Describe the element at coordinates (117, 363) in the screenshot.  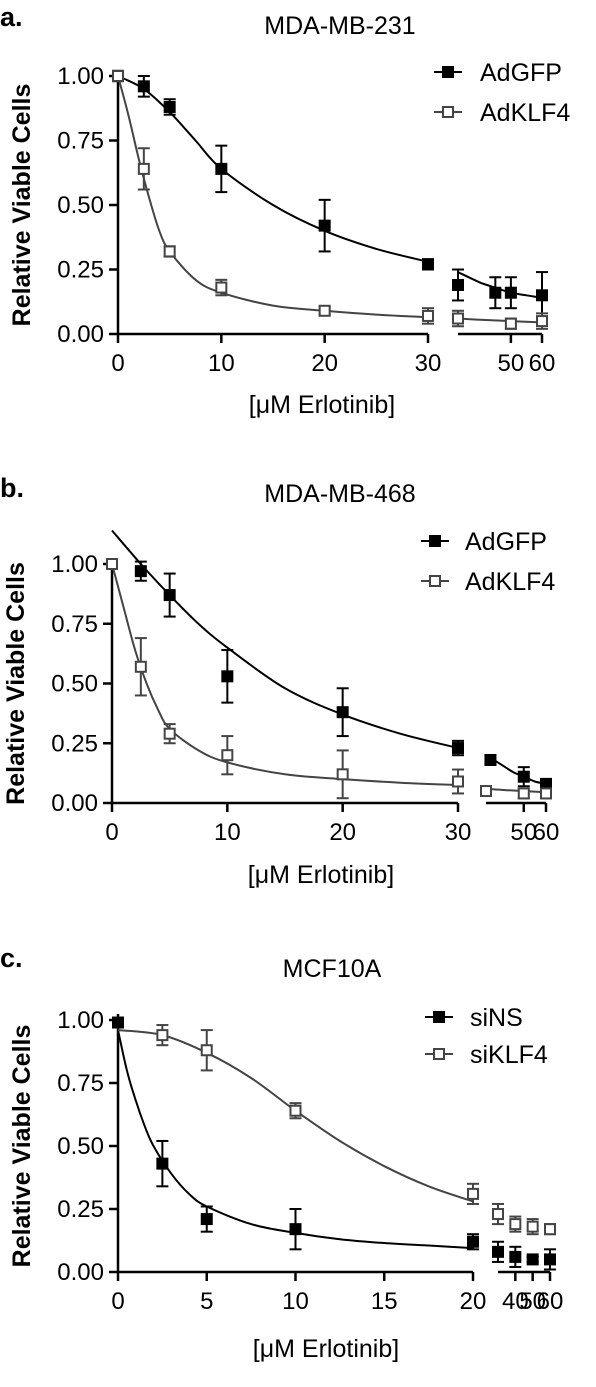
I see `x-tick-label: 0` at that location.